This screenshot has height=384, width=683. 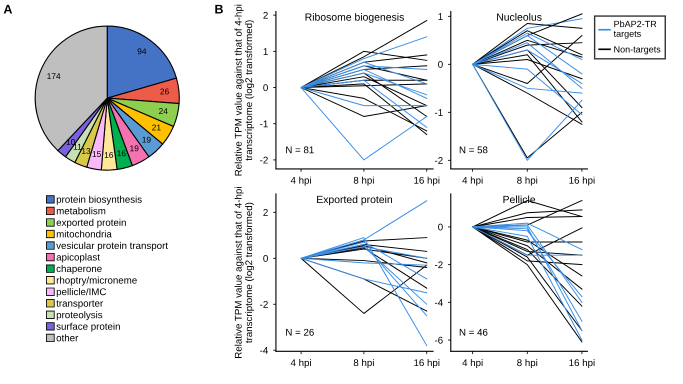 I want to click on legend-label: pellicle/IMC, so click(x=81, y=293).